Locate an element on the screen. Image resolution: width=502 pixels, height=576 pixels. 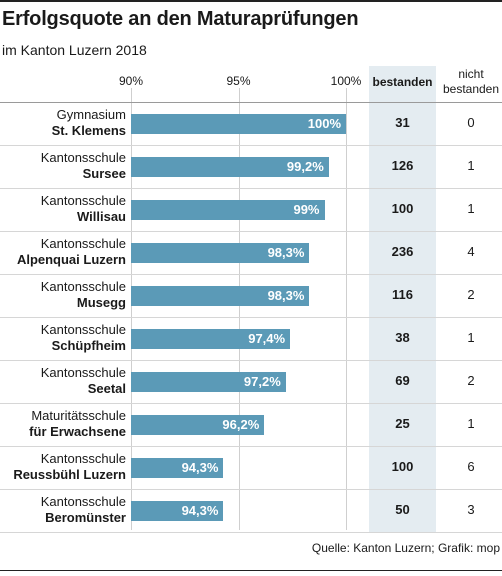
table-row: Kantonsschule Seetal 97,2% 69 2 is located at coordinates (251, 381).